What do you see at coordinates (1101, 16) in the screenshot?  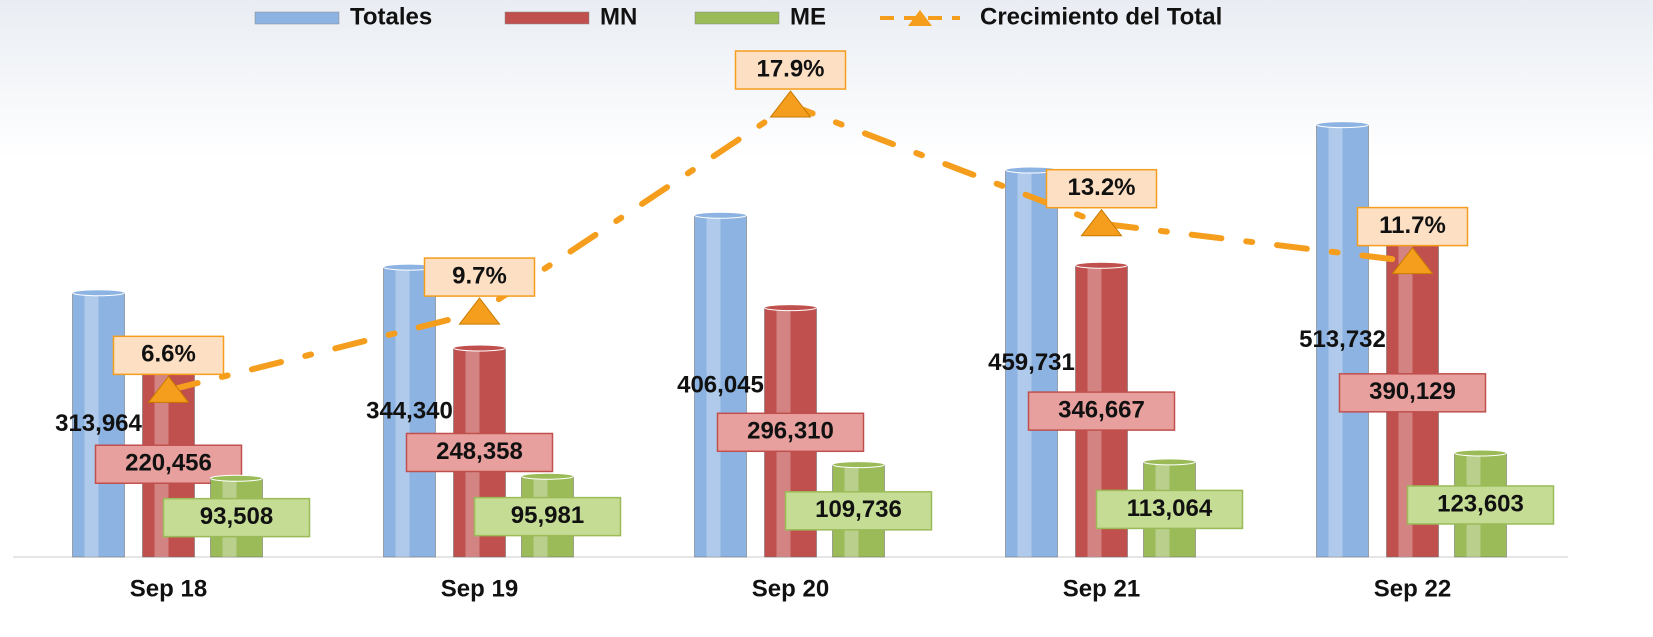 I see `legend-label: Crecimiento del Total` at bounding box center [1101, 16].